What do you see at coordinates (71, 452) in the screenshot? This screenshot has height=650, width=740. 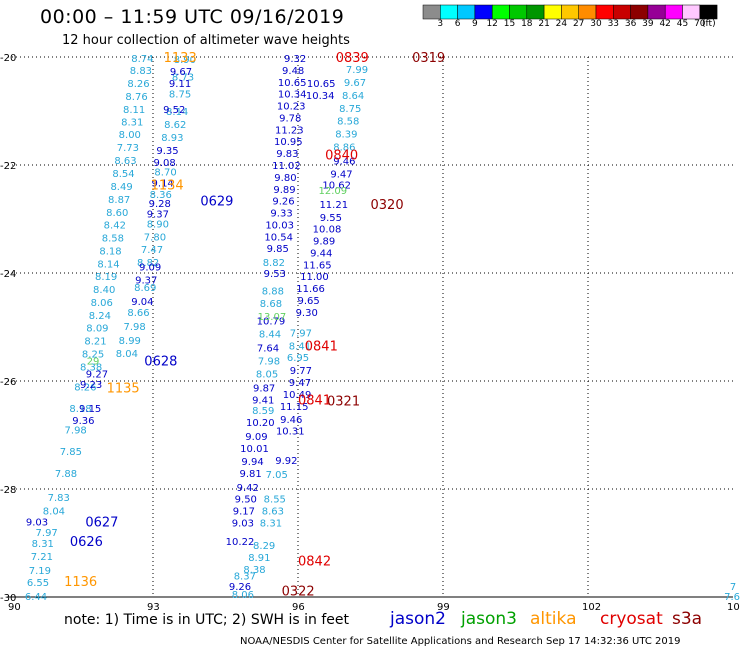 I see `wave-height-value: 7.85` at bounding box center [71, 452].